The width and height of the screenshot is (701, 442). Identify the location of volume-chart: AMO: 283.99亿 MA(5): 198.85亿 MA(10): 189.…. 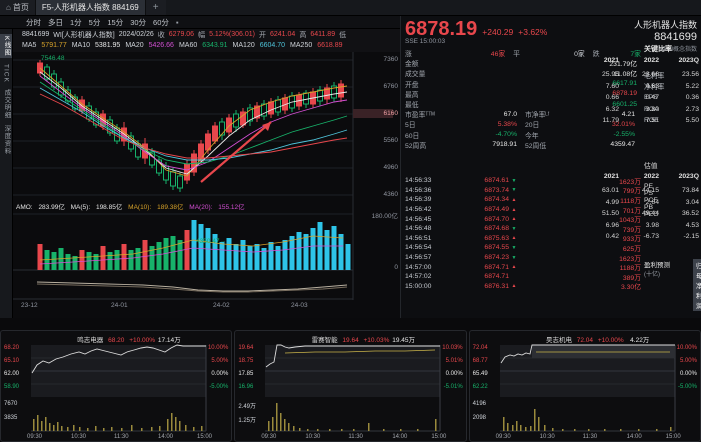
(206, 239).